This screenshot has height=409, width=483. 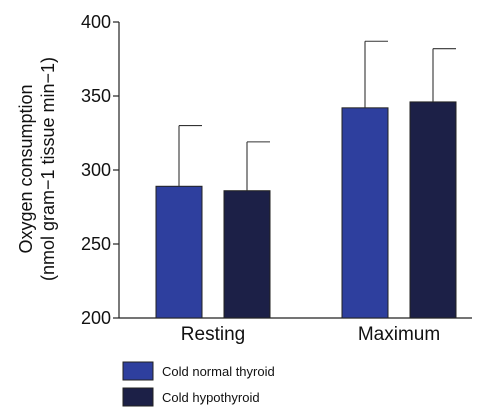 I want to click on legend-label: Cold hypothyroid, so click(x=211, y=397).